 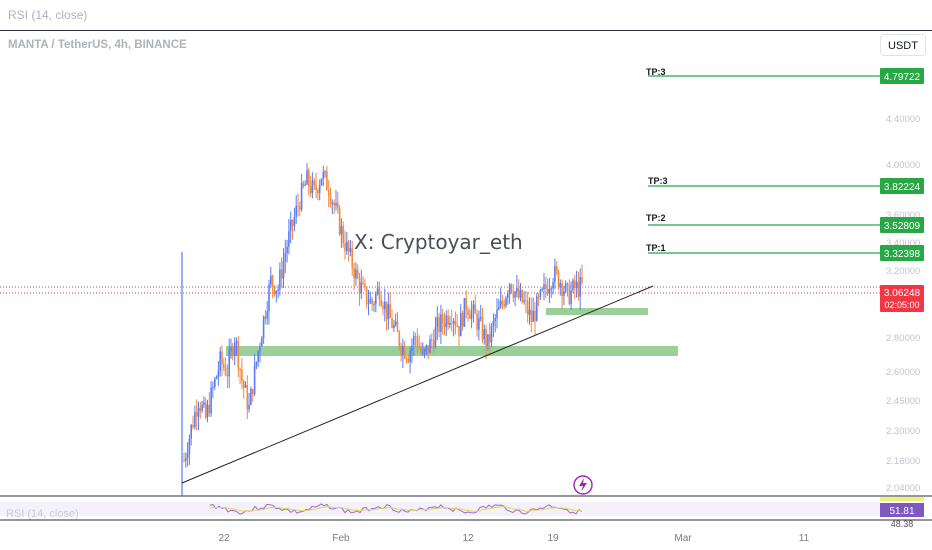 I want to click on x-tick-label: Mar, so click(x=683, y=538).